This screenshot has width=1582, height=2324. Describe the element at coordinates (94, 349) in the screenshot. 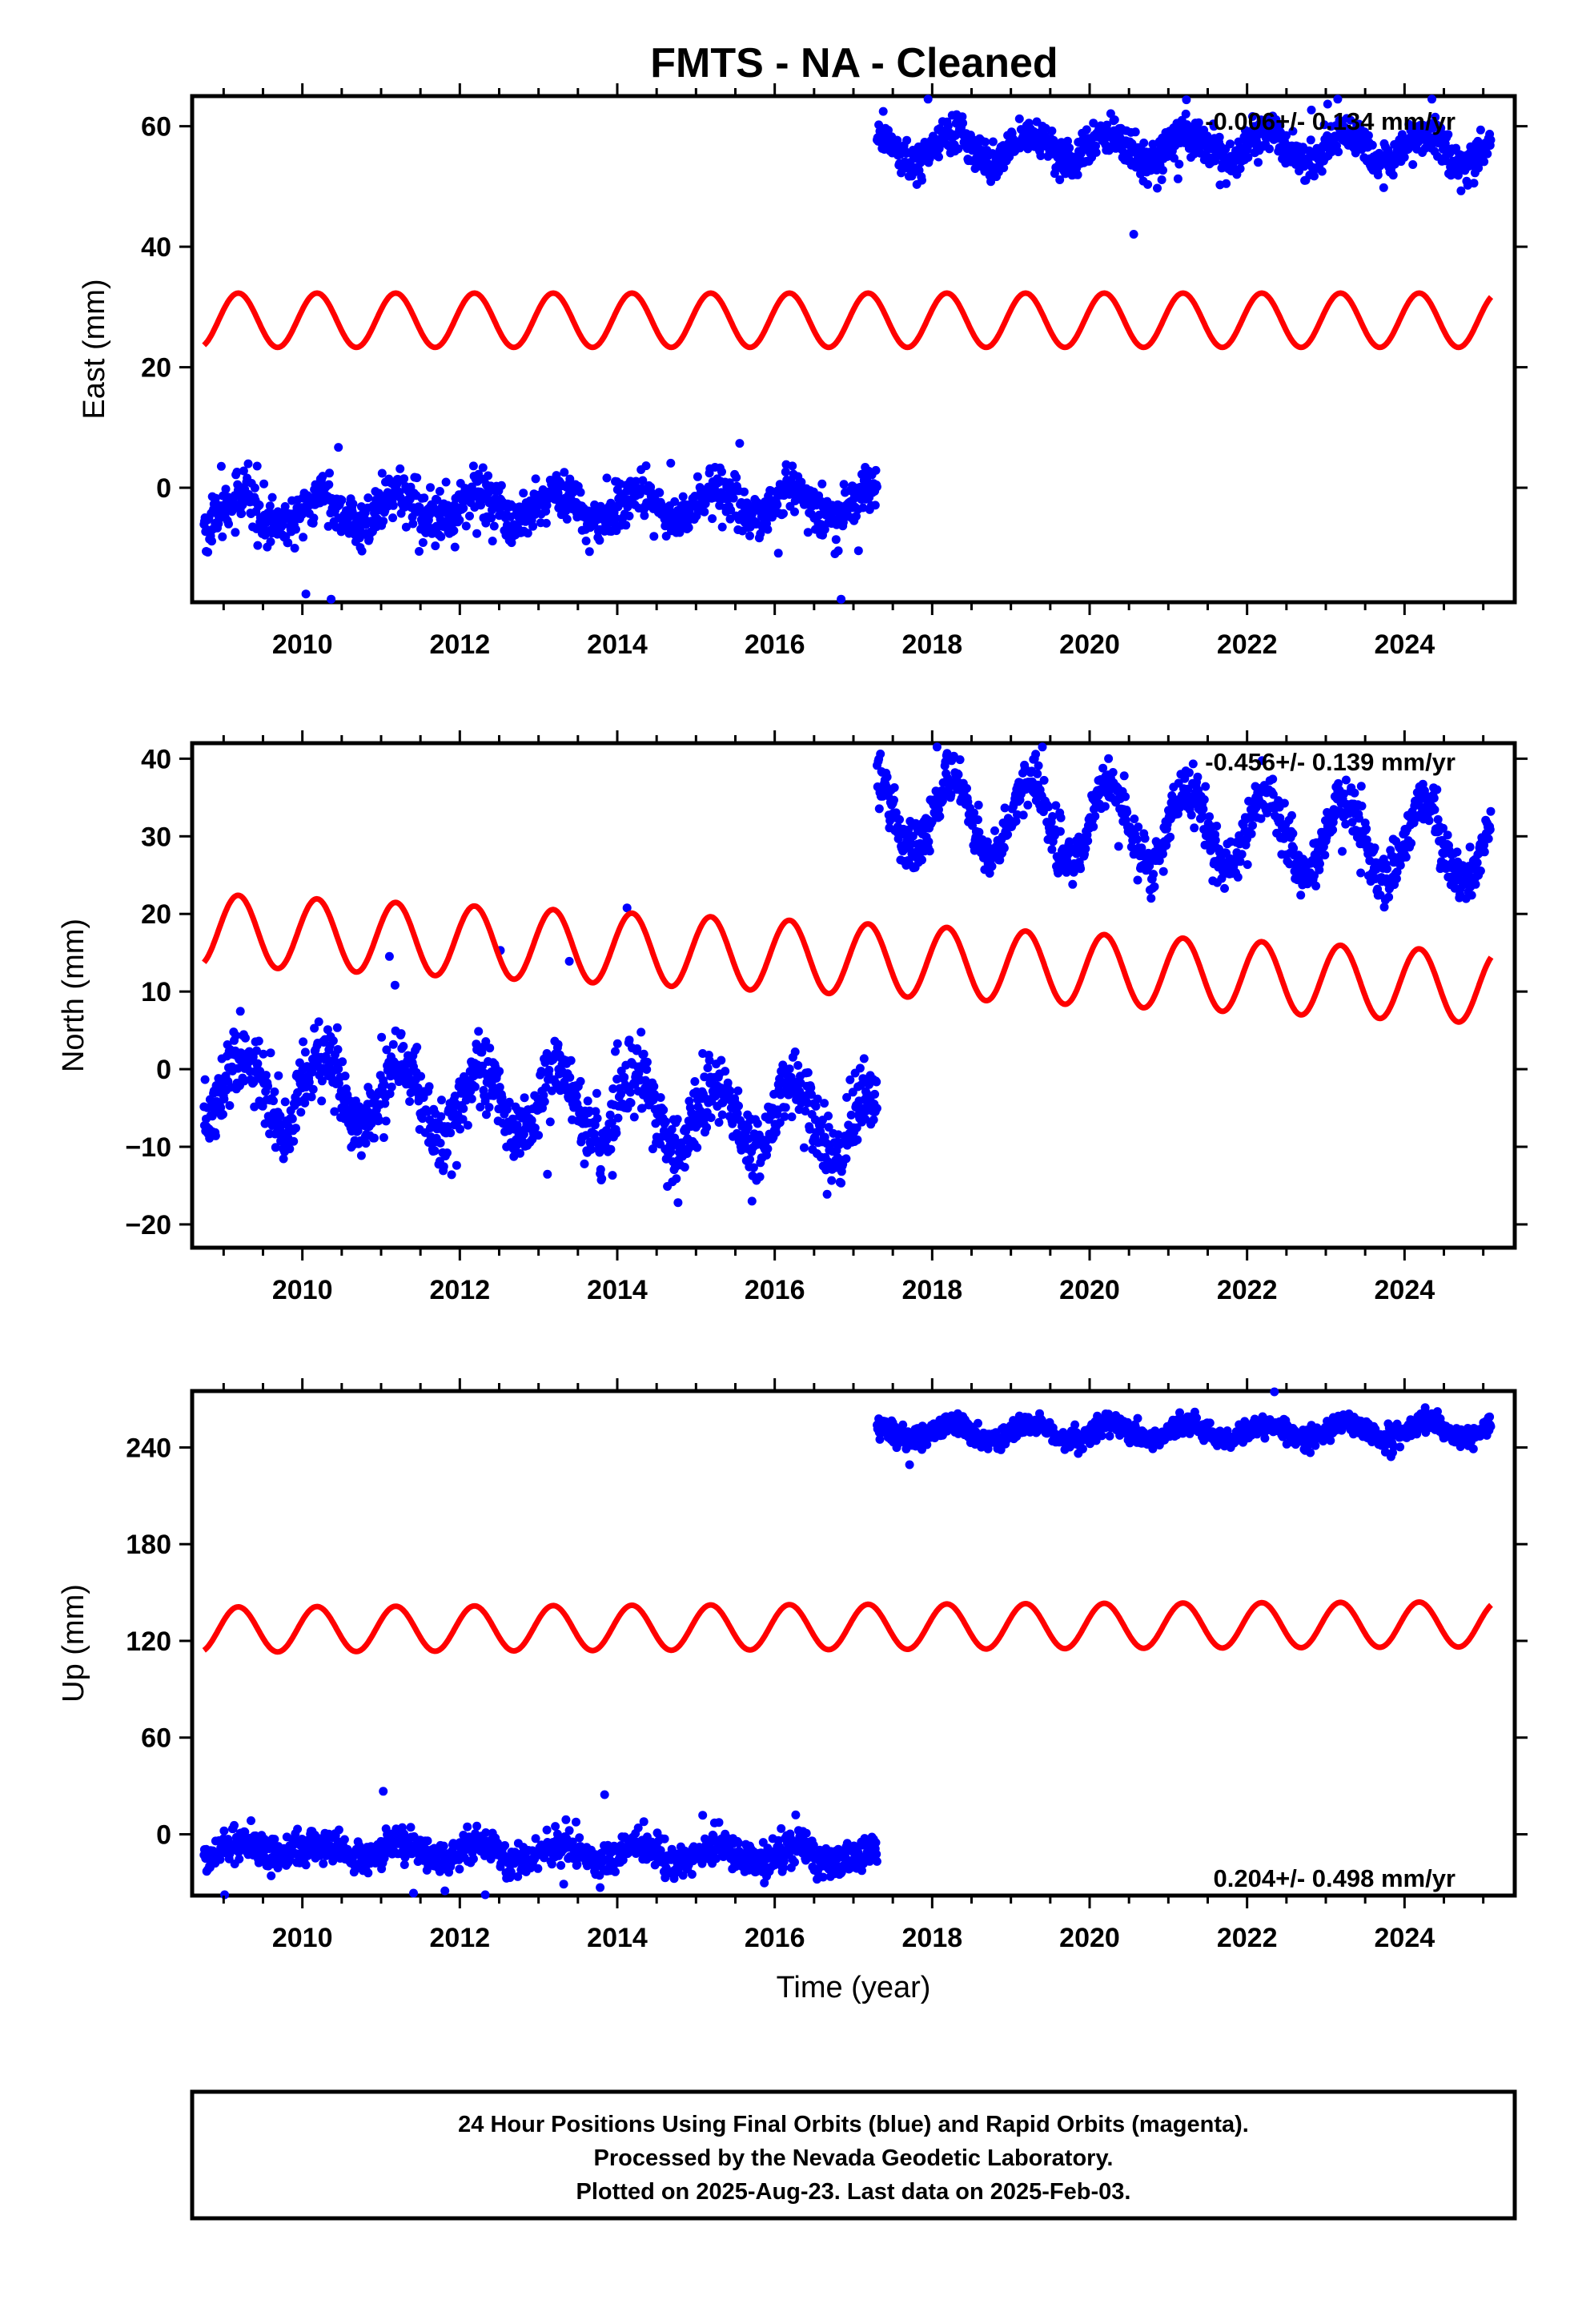

I see `east-y-axis-label: East (mm)` at that location.